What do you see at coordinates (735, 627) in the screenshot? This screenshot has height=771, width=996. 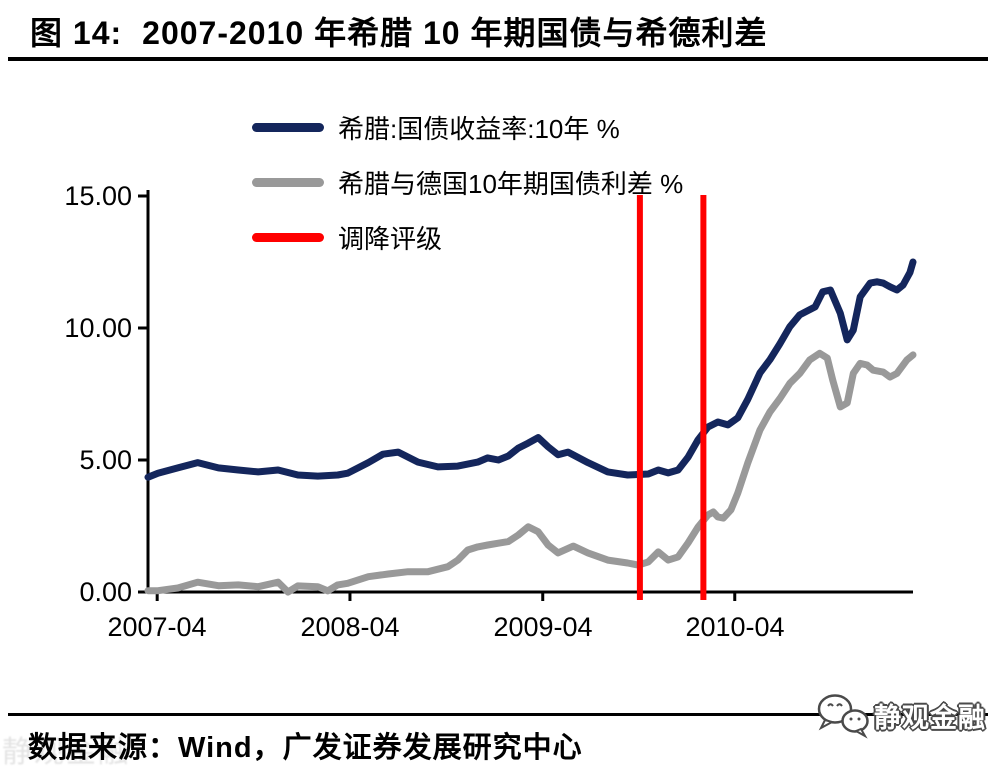 I see `x-tick-label-2010: 2010-04` at bounding box center [735, 627].